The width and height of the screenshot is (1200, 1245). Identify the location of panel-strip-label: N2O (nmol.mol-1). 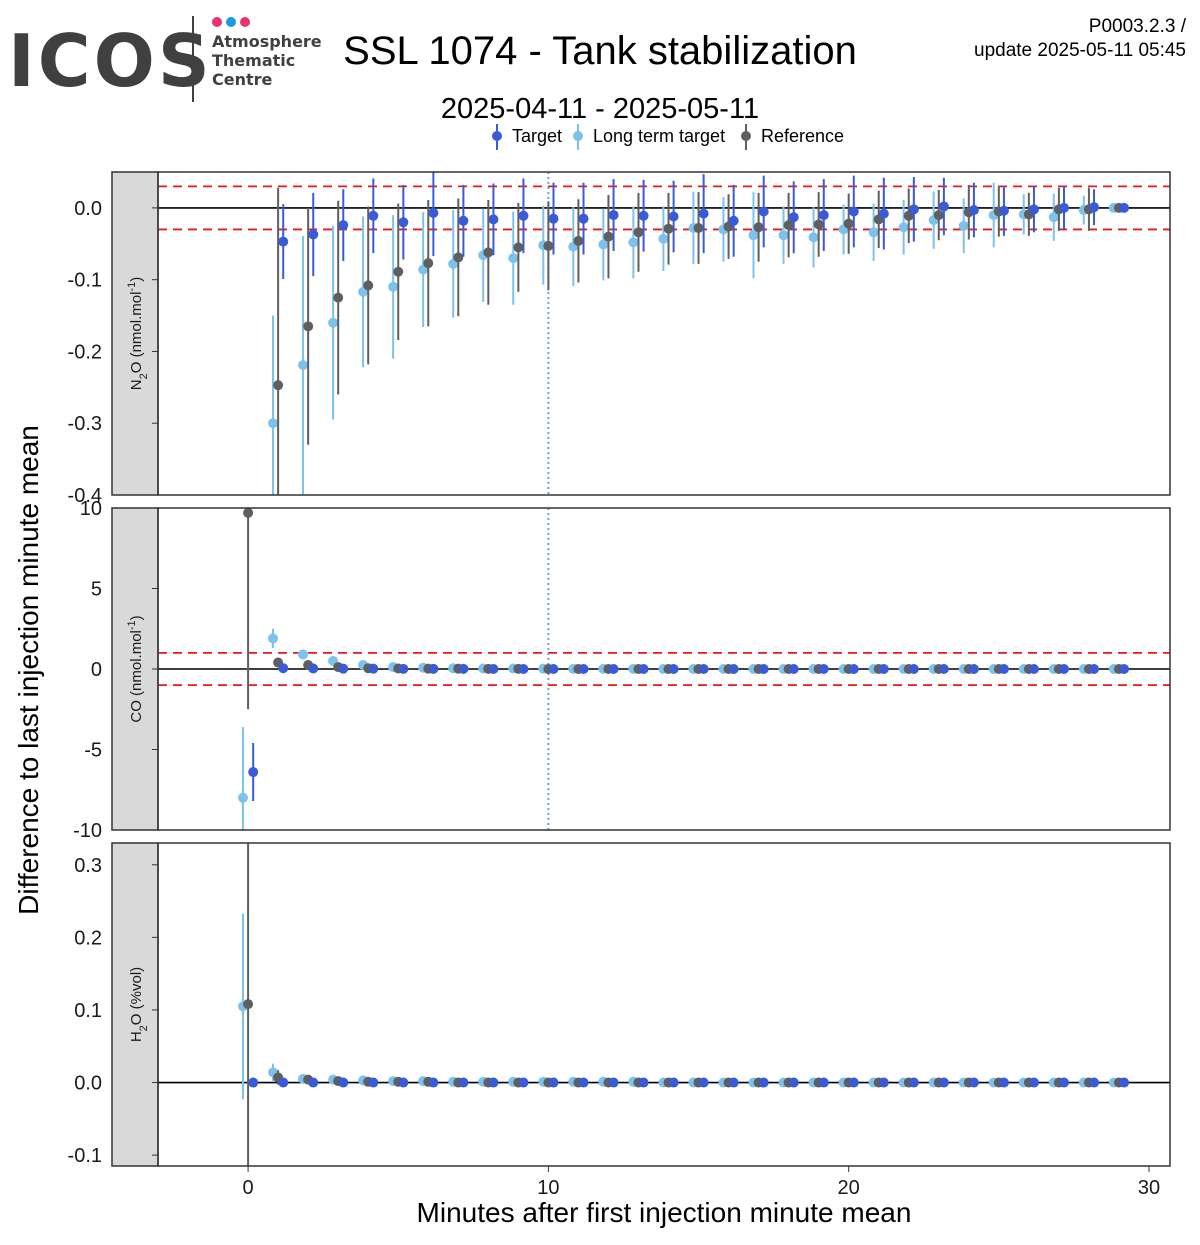
(138, 333).